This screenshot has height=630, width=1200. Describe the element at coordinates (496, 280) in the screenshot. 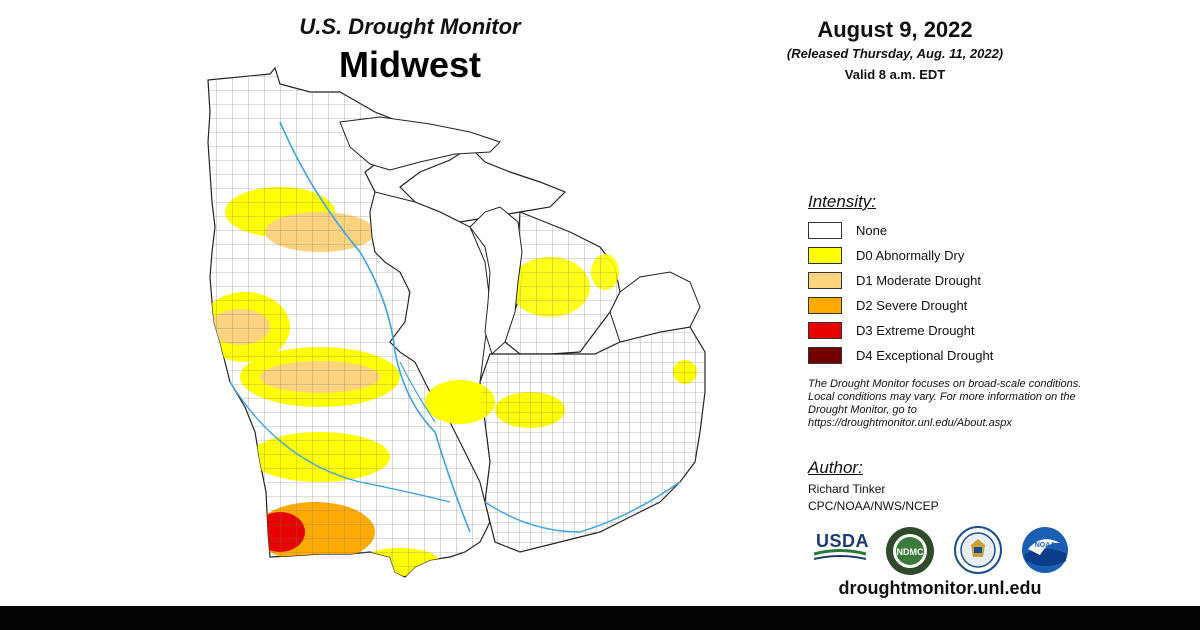

I see `lake-michigan` at that location.